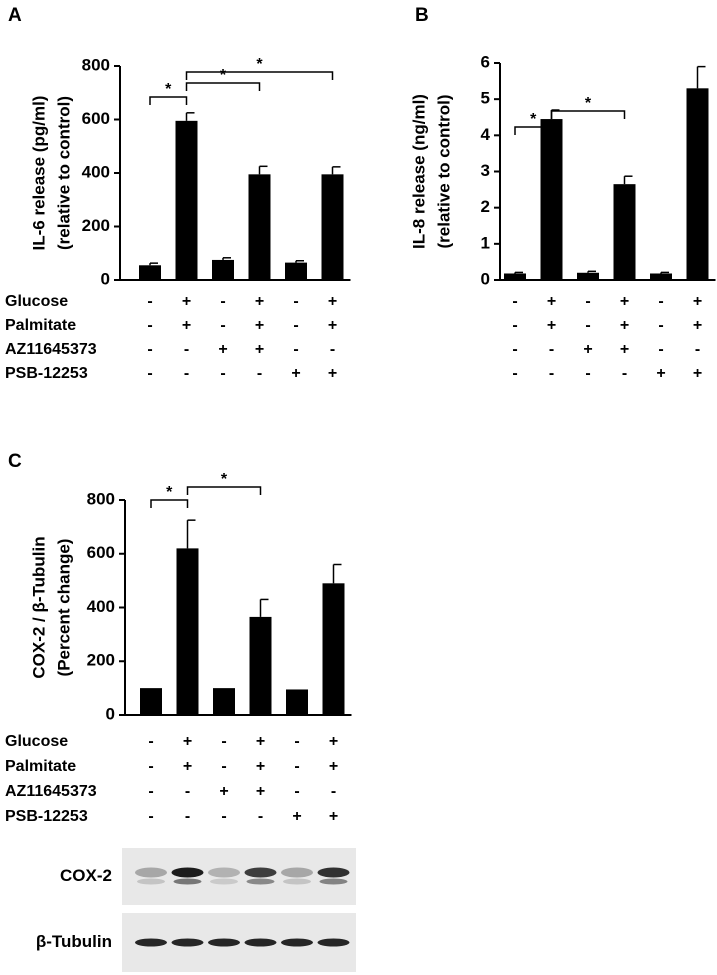 The image size is (717, 975). I want to click on y-axis-label: COX-2 / β-Tubulin, so click(38, 607).